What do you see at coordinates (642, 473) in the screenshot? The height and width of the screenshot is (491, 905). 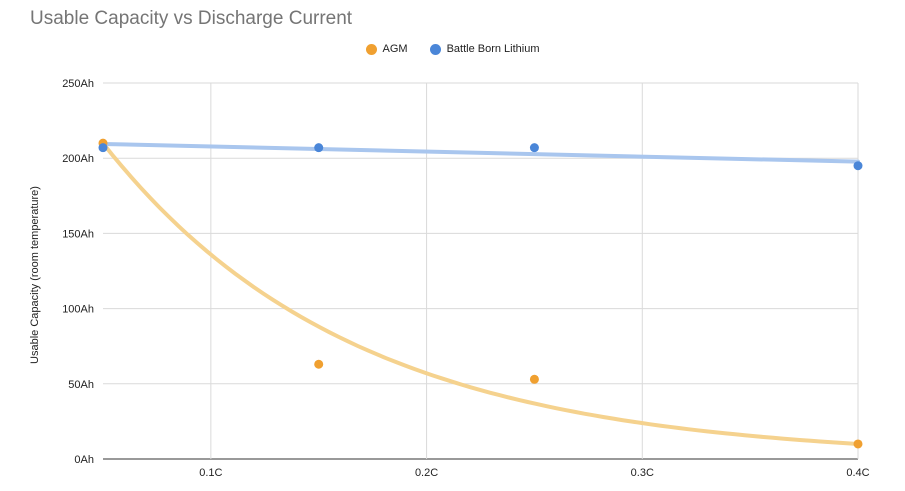 I see `x-tick-label: 0.3C` at bounding box center [642, 473].